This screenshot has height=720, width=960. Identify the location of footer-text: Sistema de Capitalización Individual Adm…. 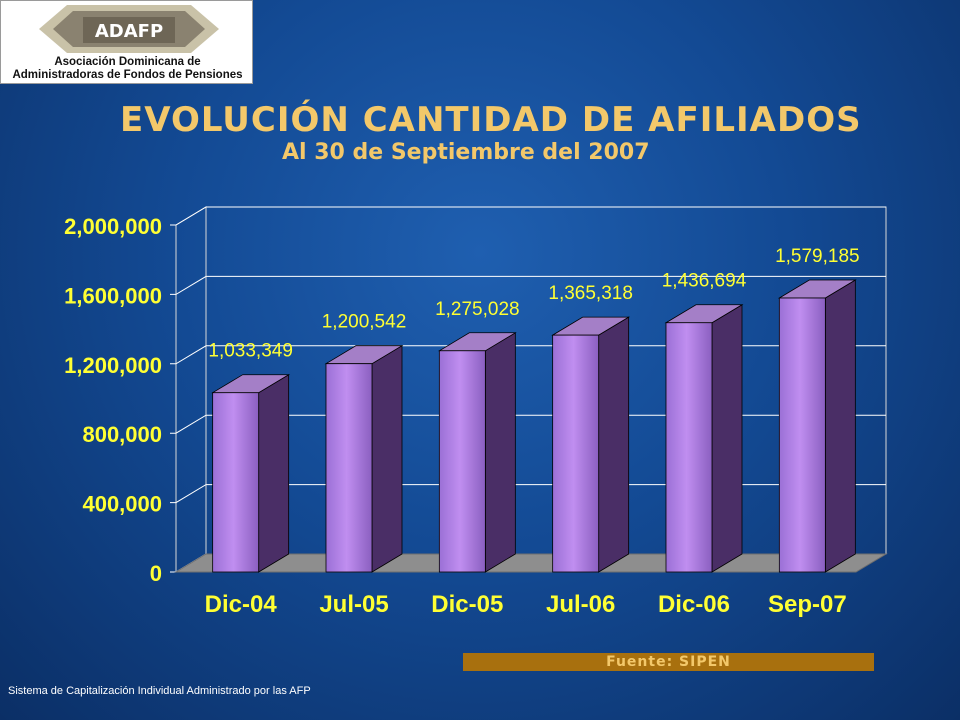
(159, 691).